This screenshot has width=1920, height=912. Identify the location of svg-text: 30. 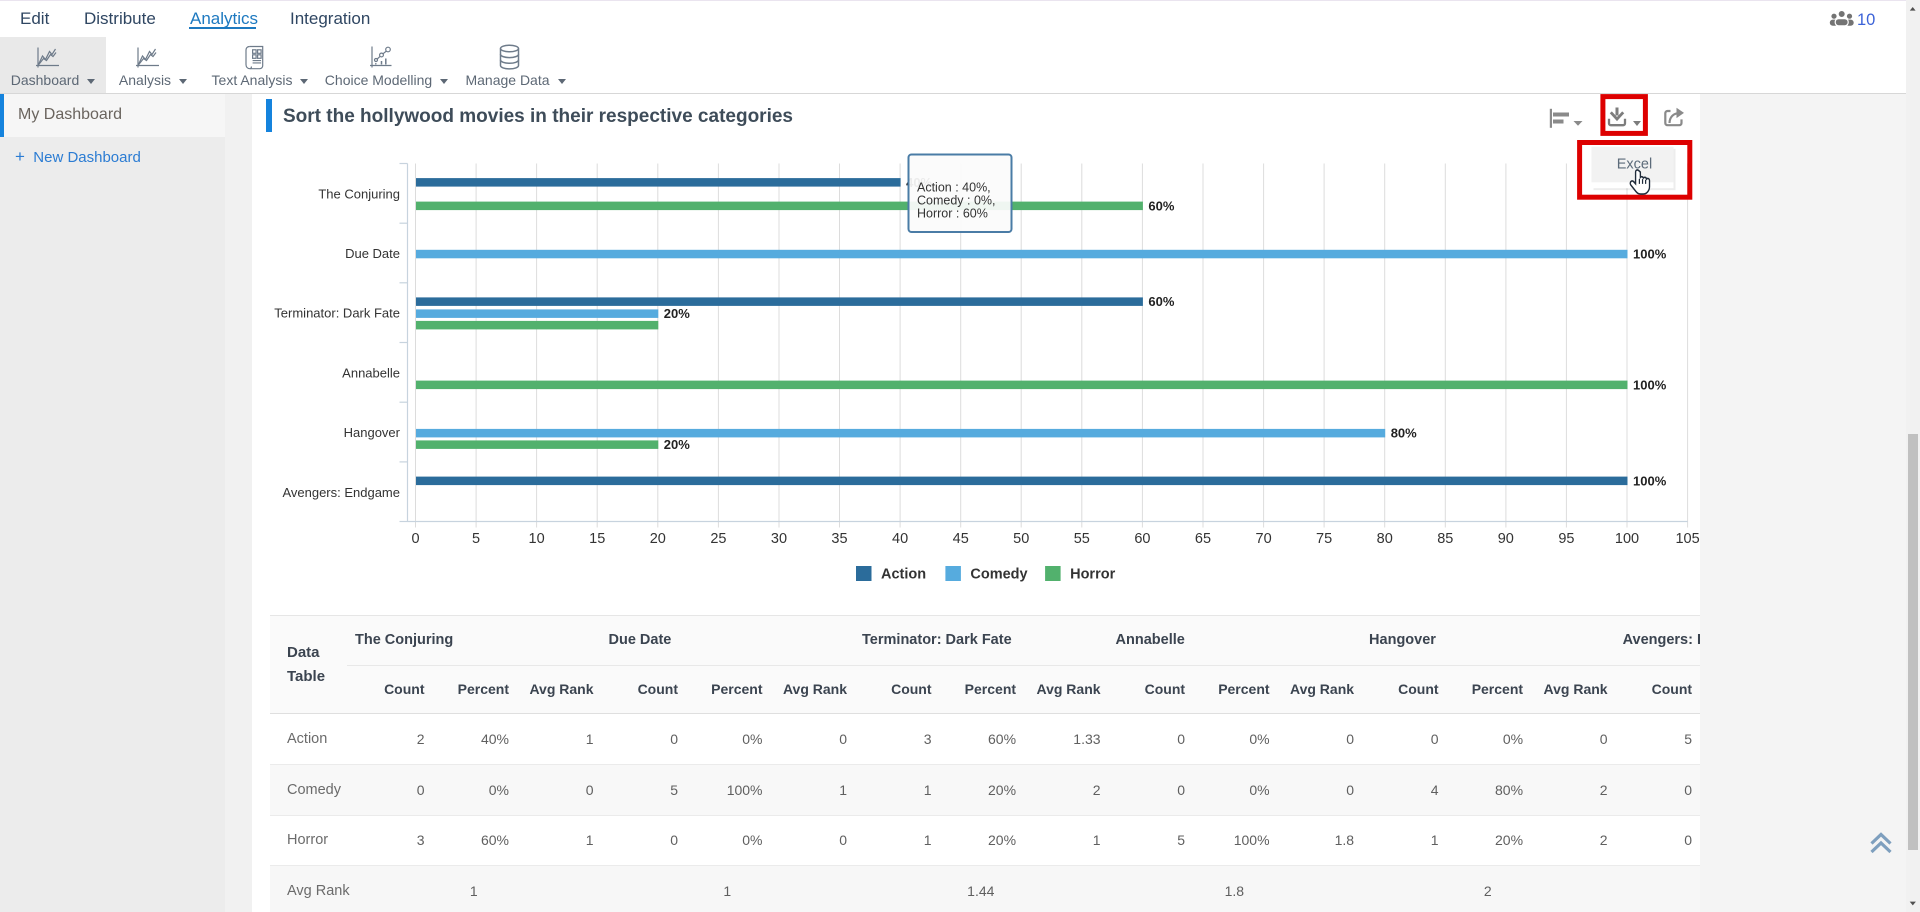
(779, 539).